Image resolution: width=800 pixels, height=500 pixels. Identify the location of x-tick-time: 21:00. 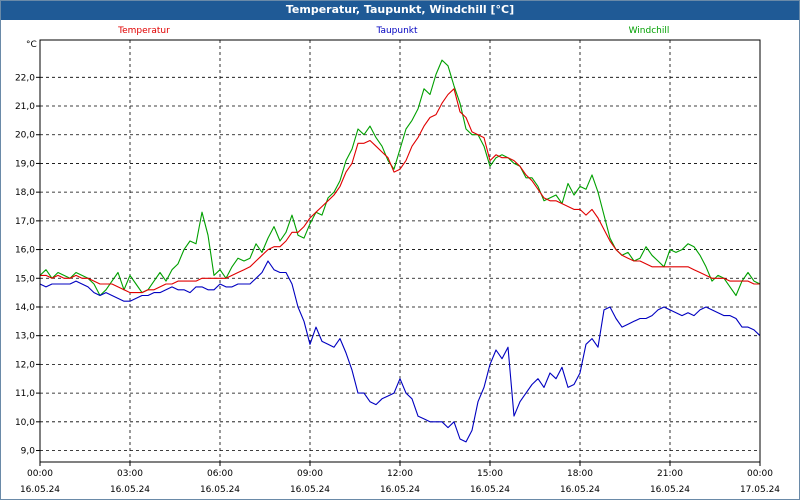
(670, 474).